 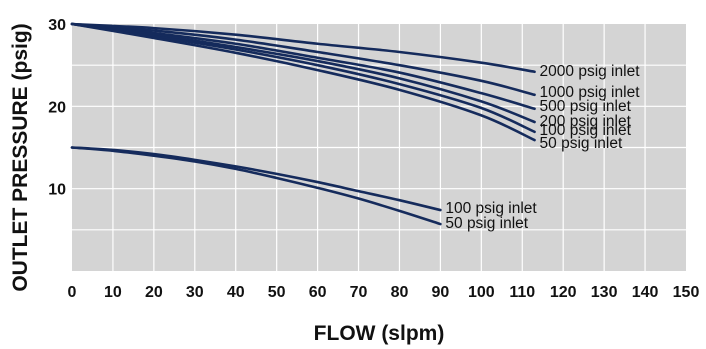 What do you see at coordinates (590, 71) in the screenshot?
I see `series-label: 2000 psig inlet` at bounding box center [590, 71].